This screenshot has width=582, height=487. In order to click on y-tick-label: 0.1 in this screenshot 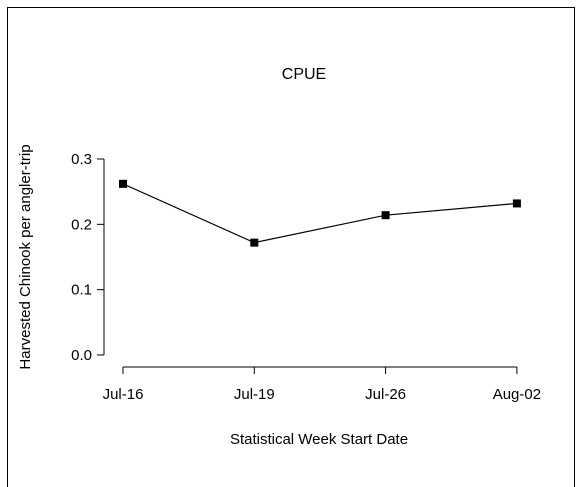, I will do `click(81, 290)`.